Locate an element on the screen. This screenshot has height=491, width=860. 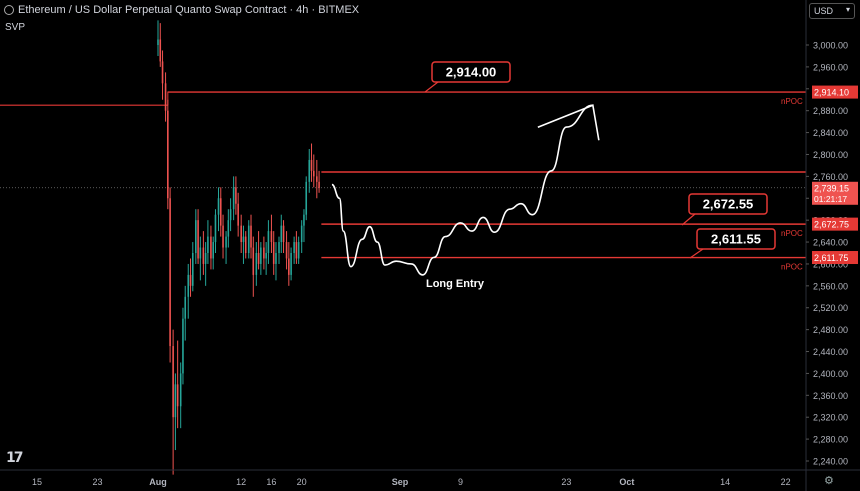
x-tick-label: 16 is located at coordinates (271, 482).